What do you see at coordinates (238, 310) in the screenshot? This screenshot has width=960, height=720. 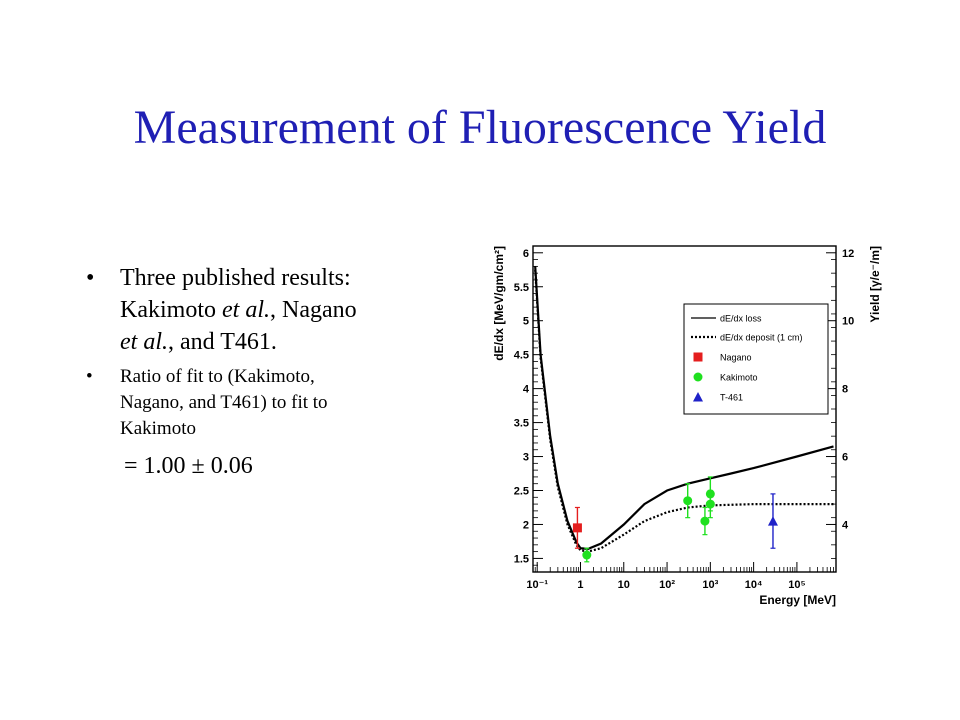 I see `bullet-line: Kakimoto et al., Nagano` at bounding box center [238, 310].